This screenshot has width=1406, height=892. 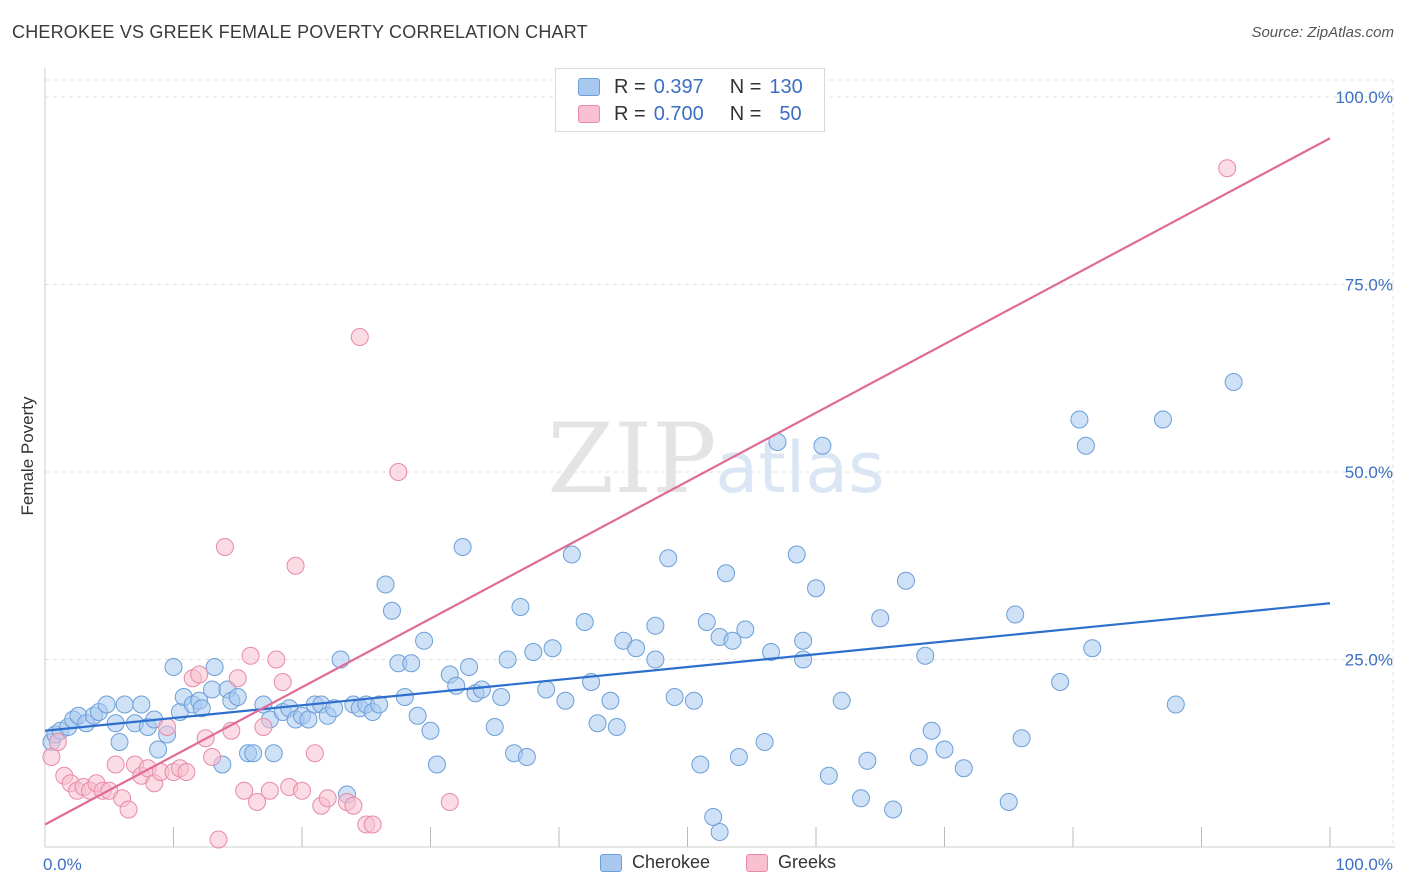 I want to click on correlation-legend: R = 0.397 N = 130 R = 0.700 N = 50, so click(x=690, y=100).